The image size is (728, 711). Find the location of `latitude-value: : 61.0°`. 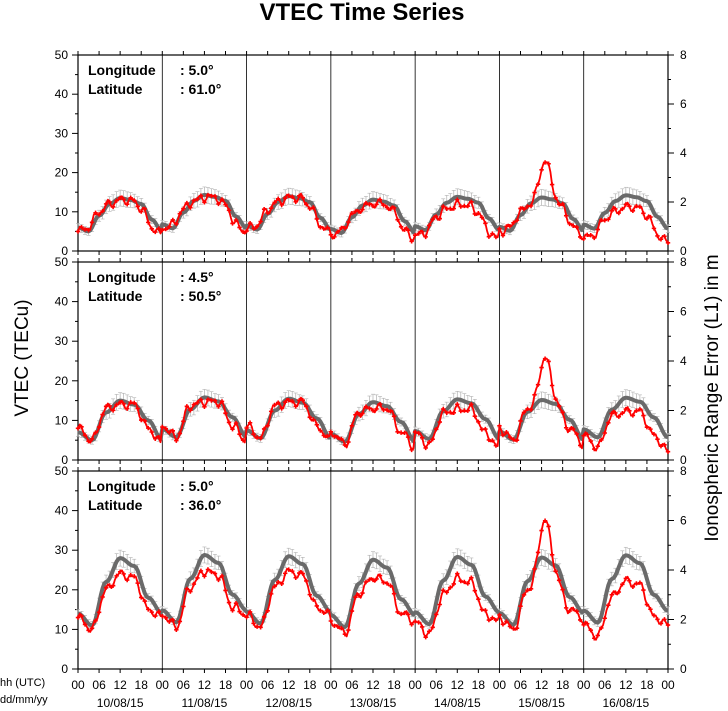

latitude-value: : 61.0° is located at coordinates (200, 89).